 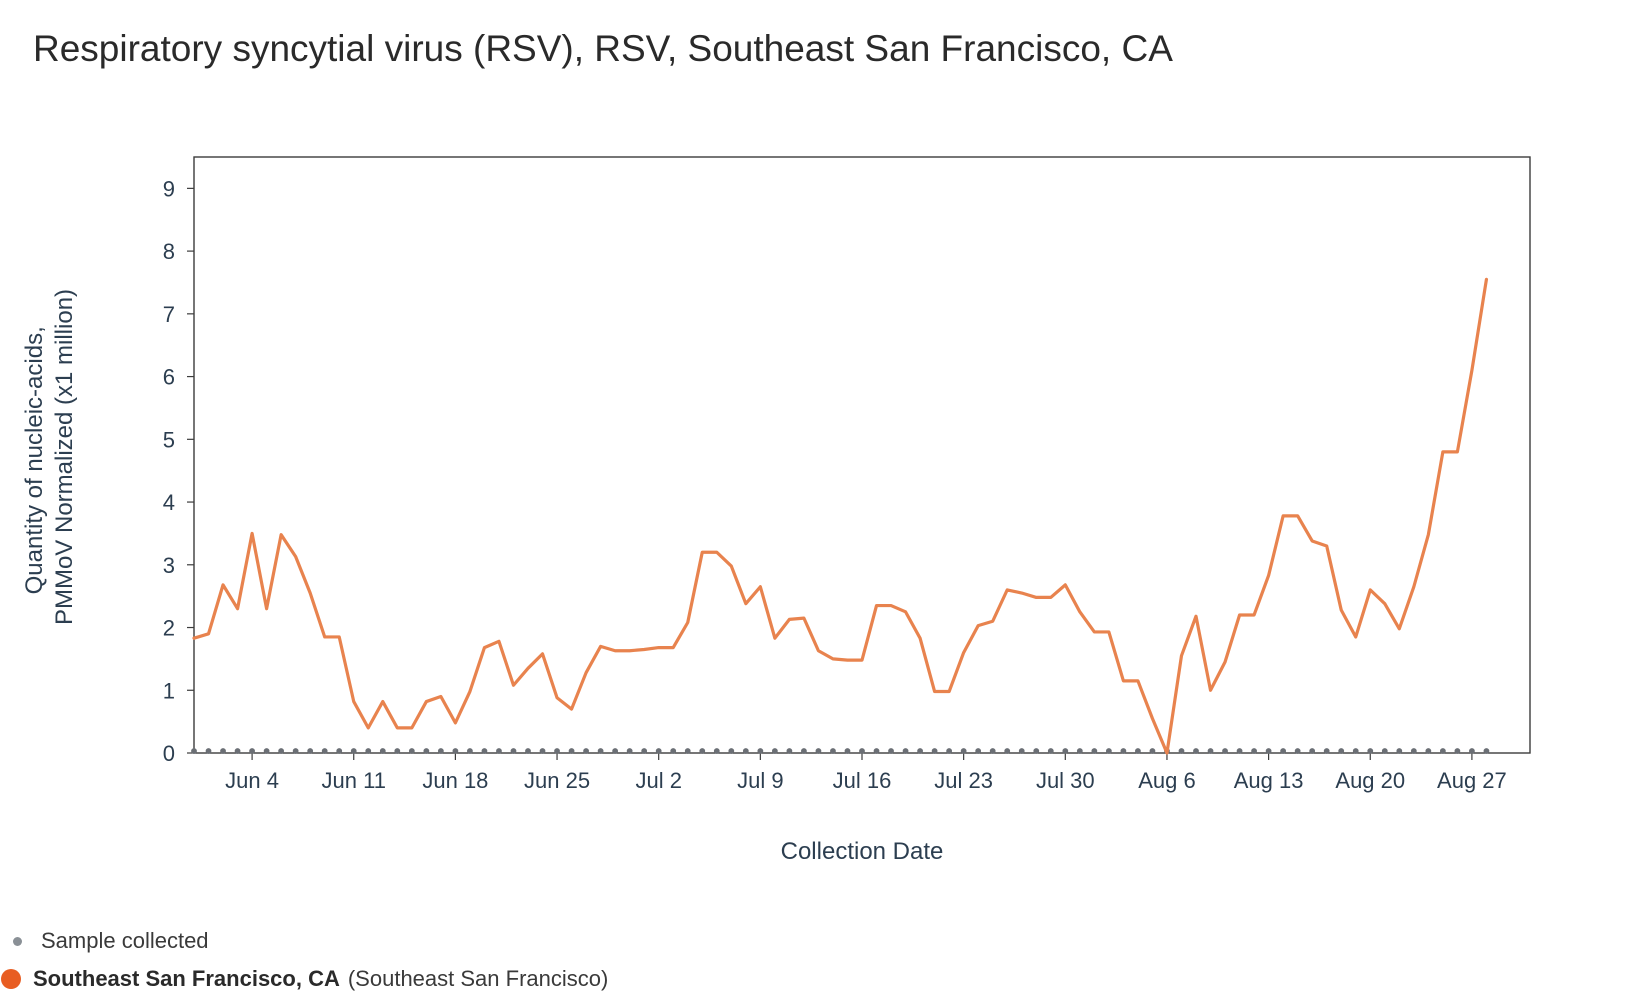 I want to click on x-tick-label: Aug 20, so click(x=1370, y=780).